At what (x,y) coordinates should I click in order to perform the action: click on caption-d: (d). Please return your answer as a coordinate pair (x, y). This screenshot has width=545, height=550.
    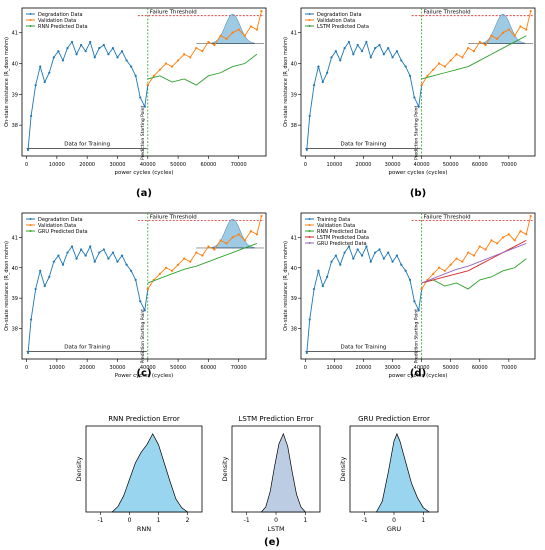
    Looking at the image, I should click on (418, 373).